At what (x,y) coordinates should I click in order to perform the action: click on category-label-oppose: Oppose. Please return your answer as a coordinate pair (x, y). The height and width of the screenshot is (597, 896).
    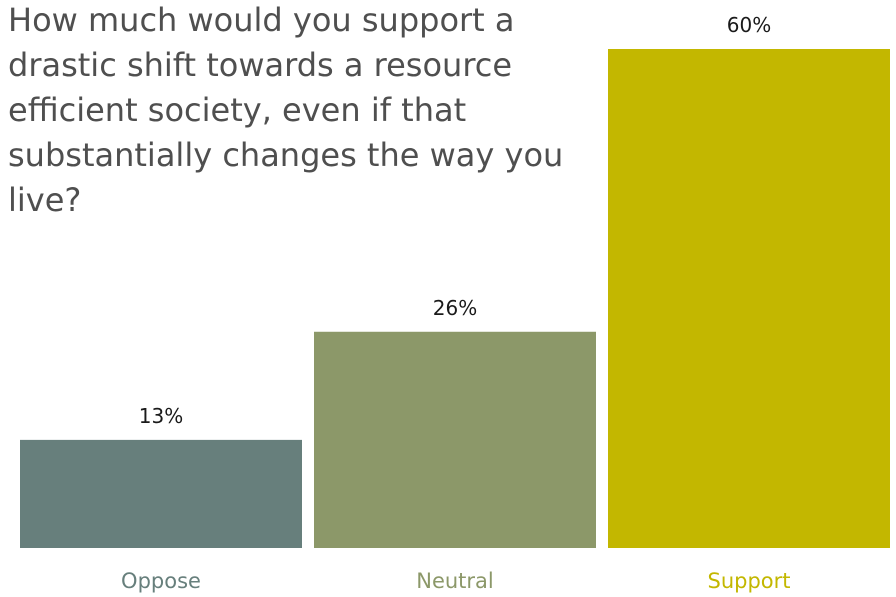
    Looking at the image, I should click on (161, 581).